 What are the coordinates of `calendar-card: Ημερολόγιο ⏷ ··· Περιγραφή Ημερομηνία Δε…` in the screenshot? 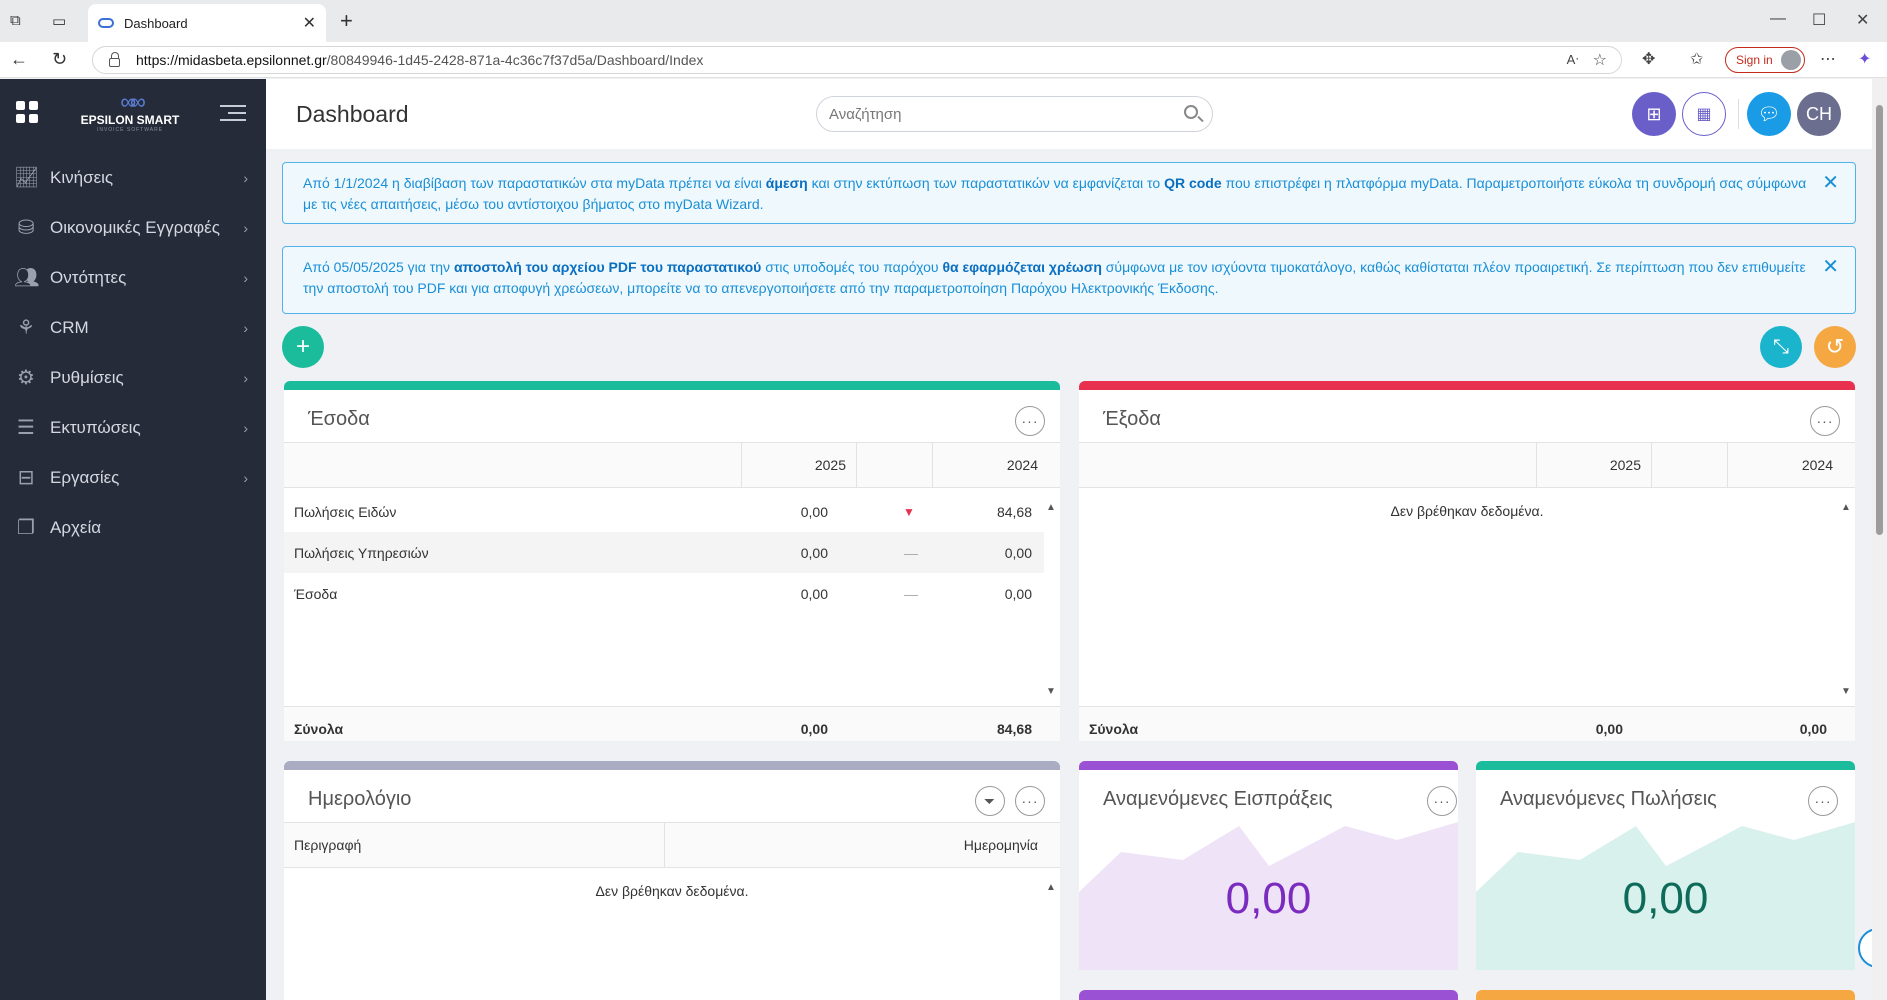 It's located at (672, 880).